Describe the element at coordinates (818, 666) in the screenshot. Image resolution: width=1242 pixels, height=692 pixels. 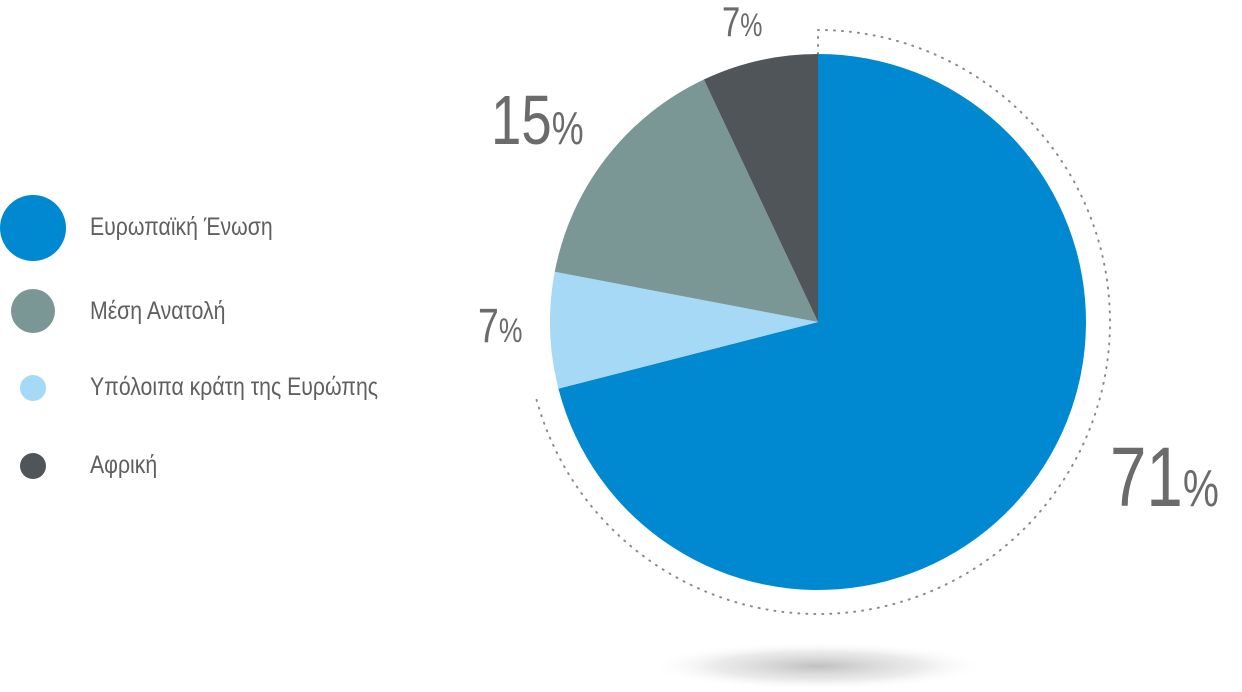
I see `pie-shadow` at that location.